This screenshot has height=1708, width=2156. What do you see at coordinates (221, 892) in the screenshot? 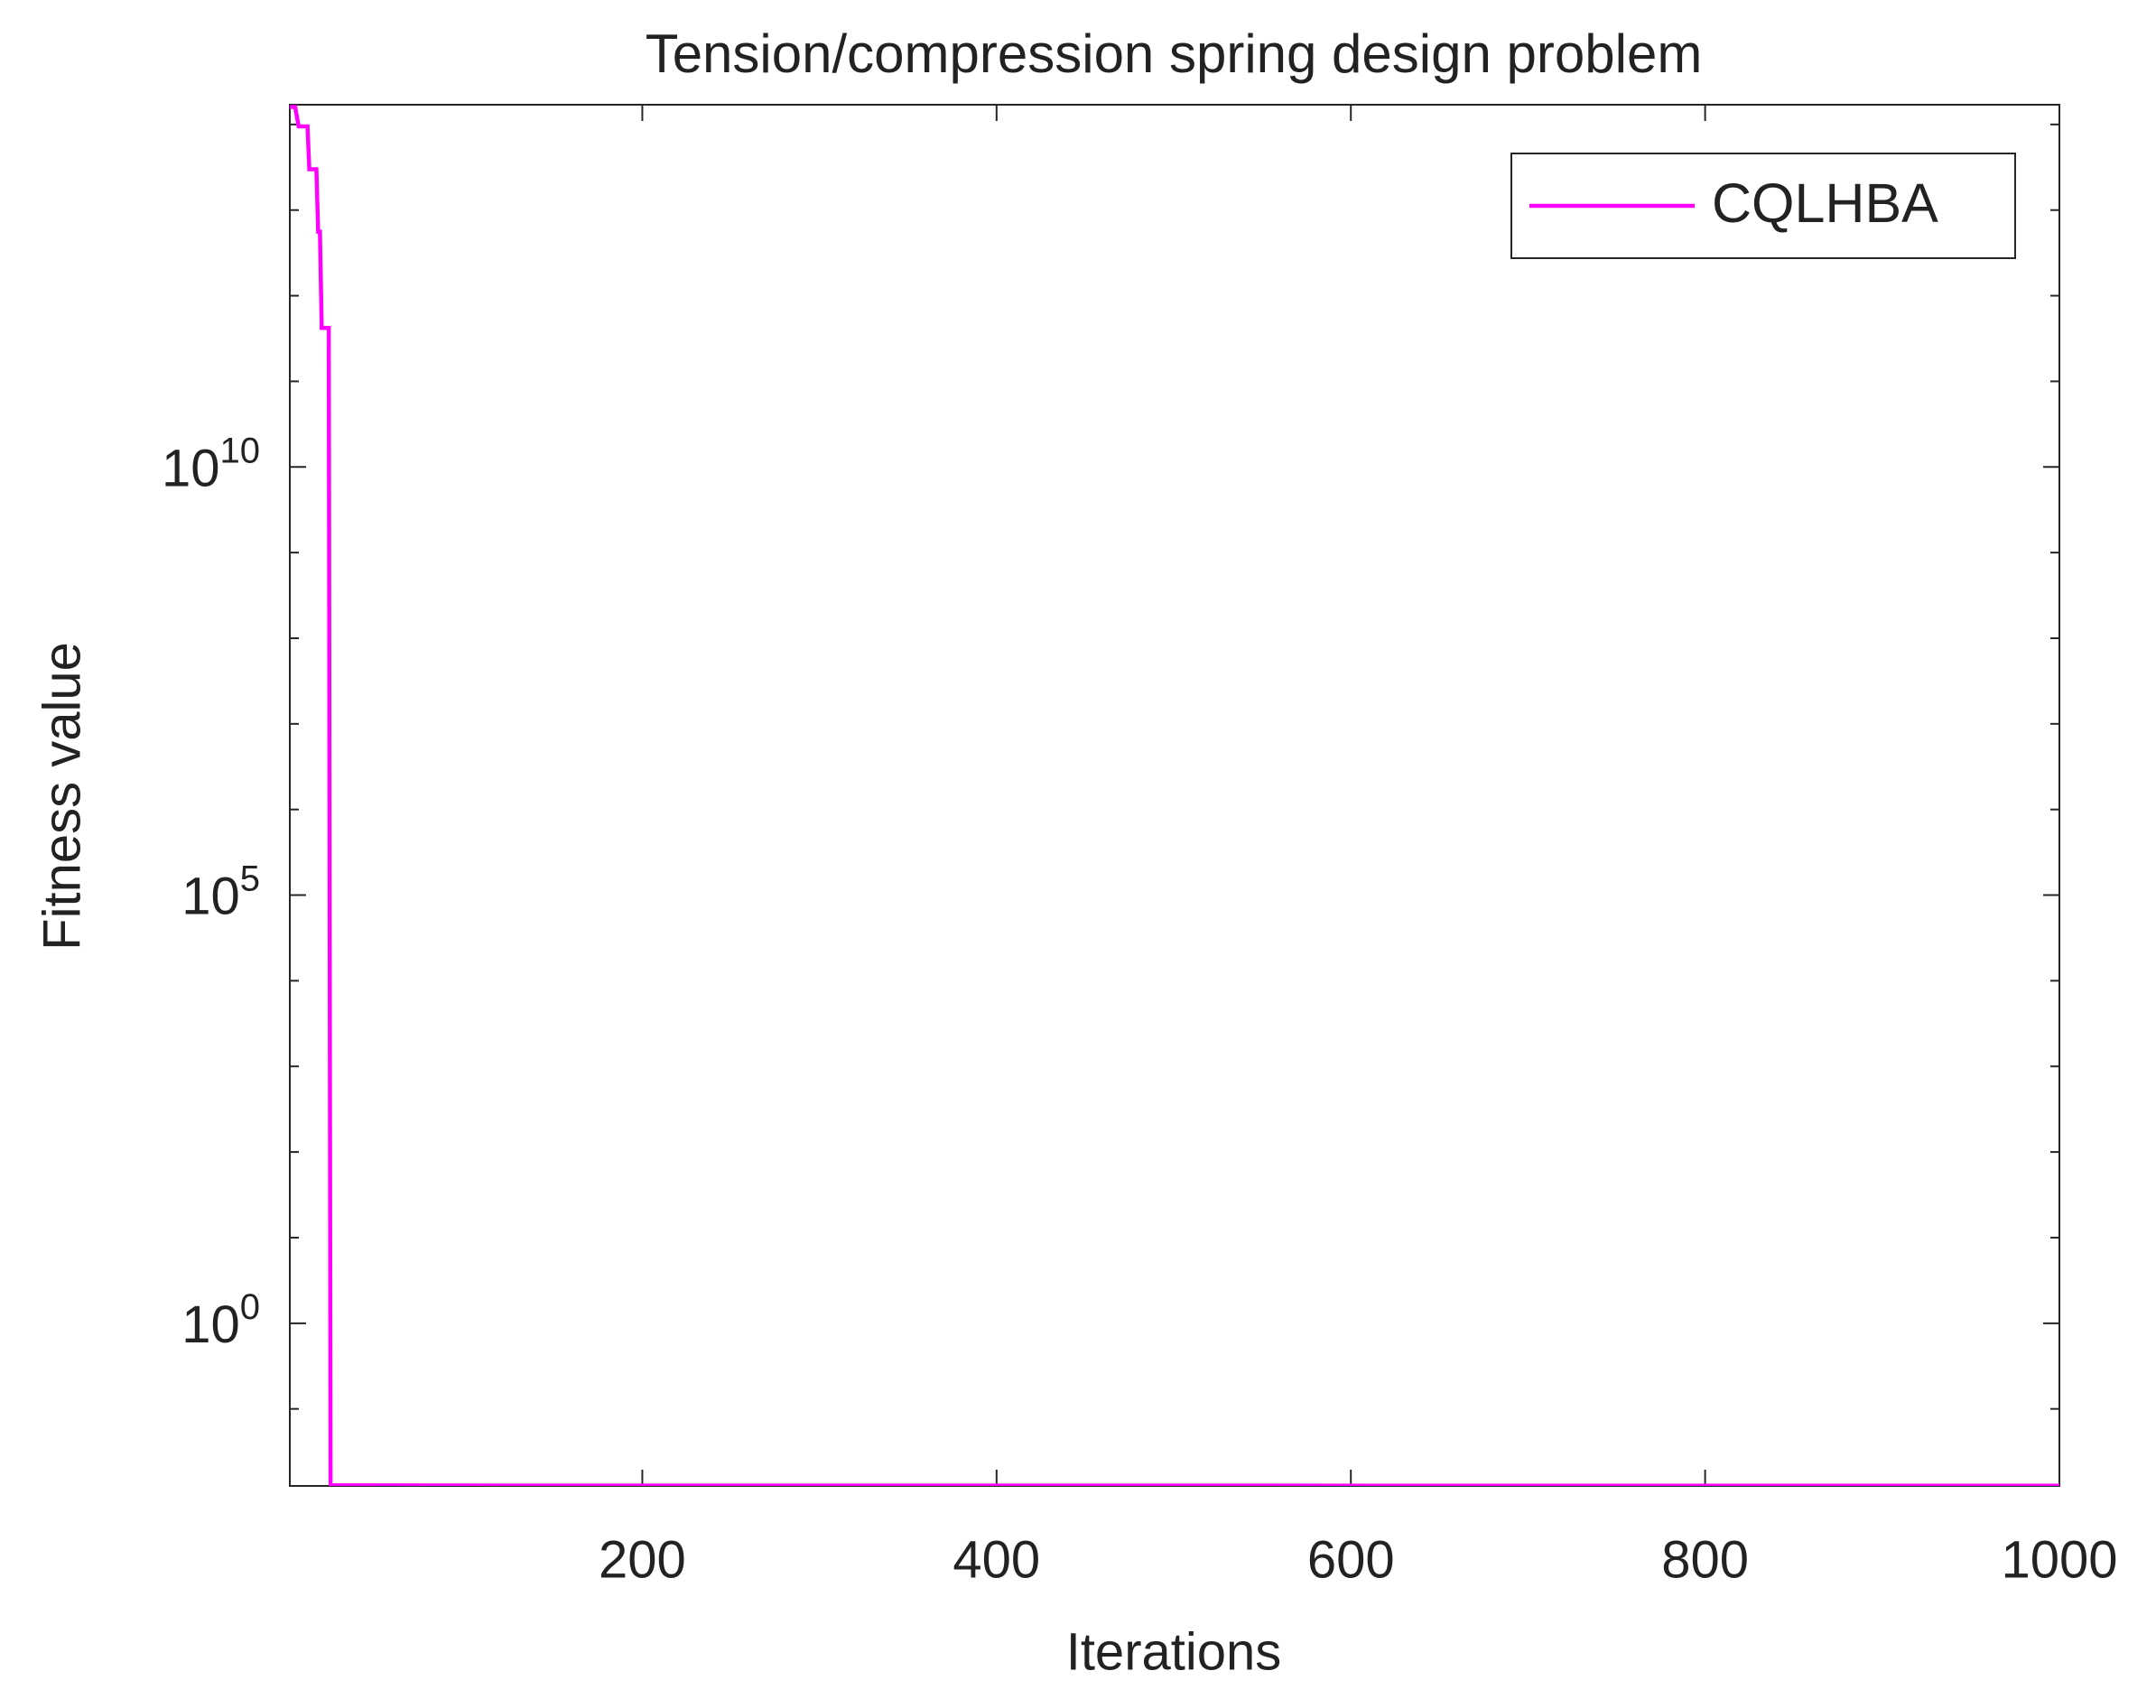
I see `y-tick-label: 10⁵` at bounding box center [221, 892].